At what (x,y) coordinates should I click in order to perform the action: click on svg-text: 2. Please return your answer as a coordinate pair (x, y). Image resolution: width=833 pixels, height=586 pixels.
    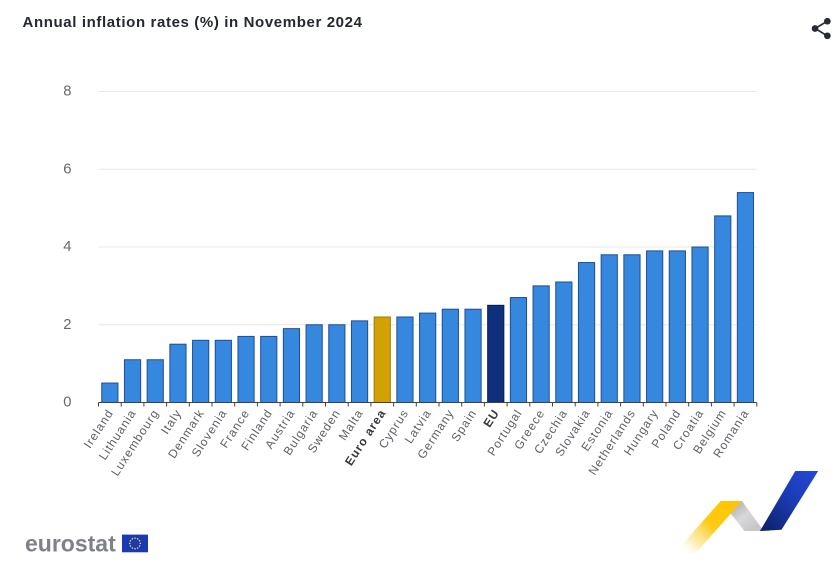
    Looking at the image, I should click on (67, 325).